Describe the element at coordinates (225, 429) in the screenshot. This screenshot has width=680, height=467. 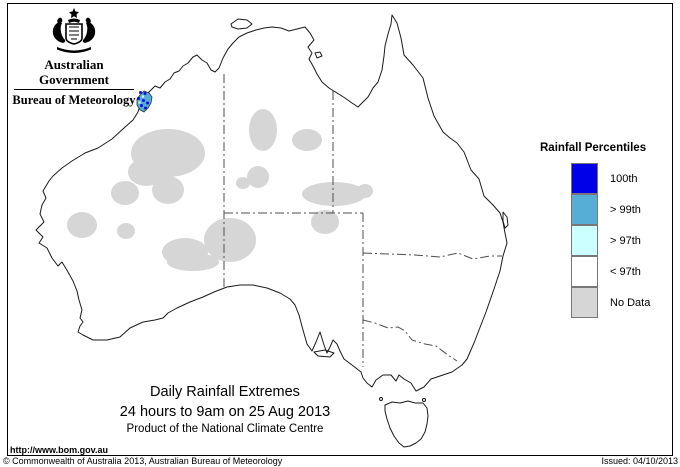
I see `caption-product: Product of the National Climate Centre` at that location.